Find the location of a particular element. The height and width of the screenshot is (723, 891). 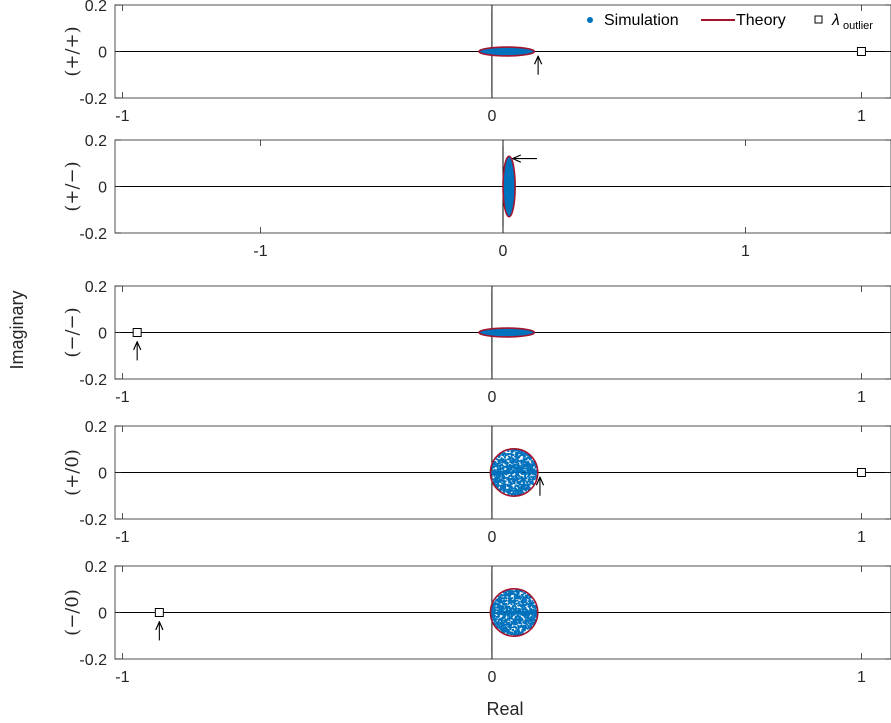

legend-theory-label: Theory is located at coordinates (761, 20).